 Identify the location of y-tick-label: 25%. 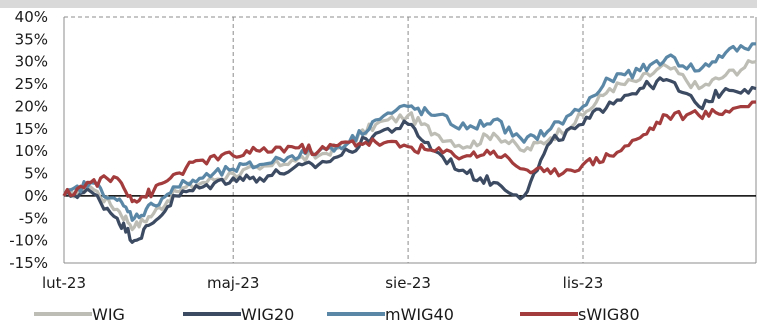
(31, 84).